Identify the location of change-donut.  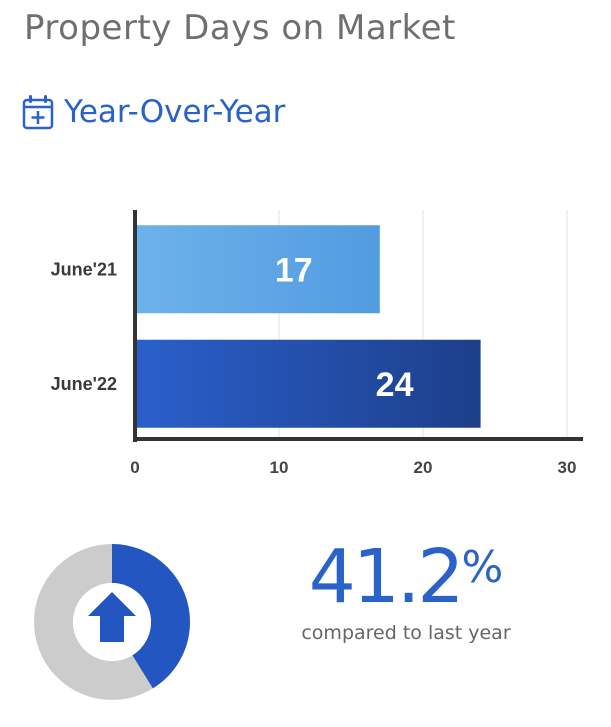
(112, 622).